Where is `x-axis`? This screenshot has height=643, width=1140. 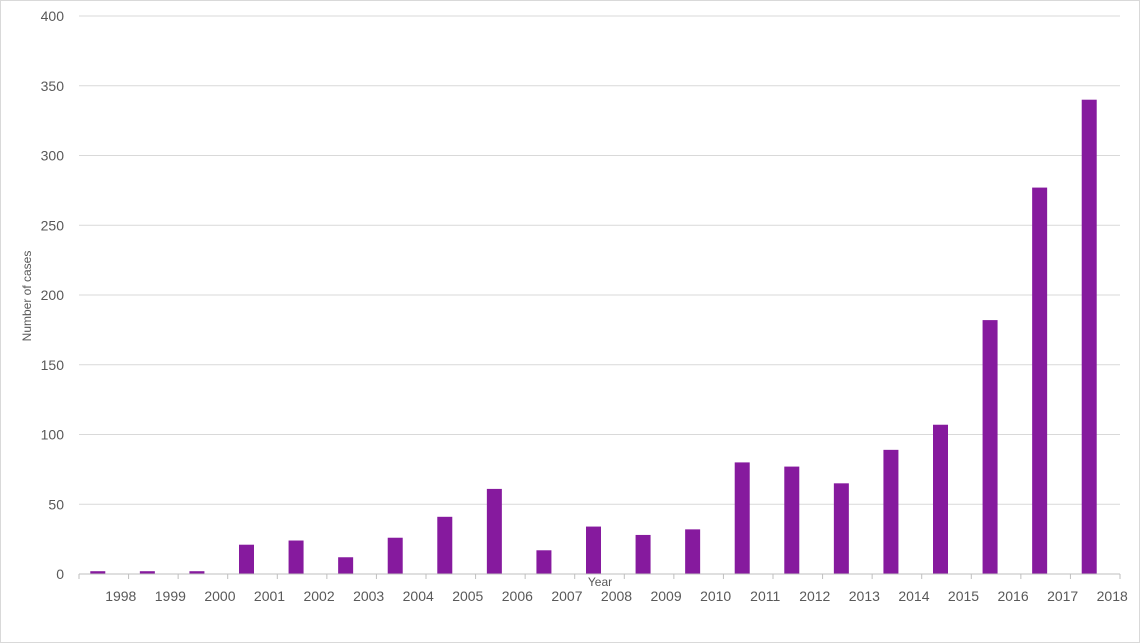 x-axis is located at coordinates (599, 576).